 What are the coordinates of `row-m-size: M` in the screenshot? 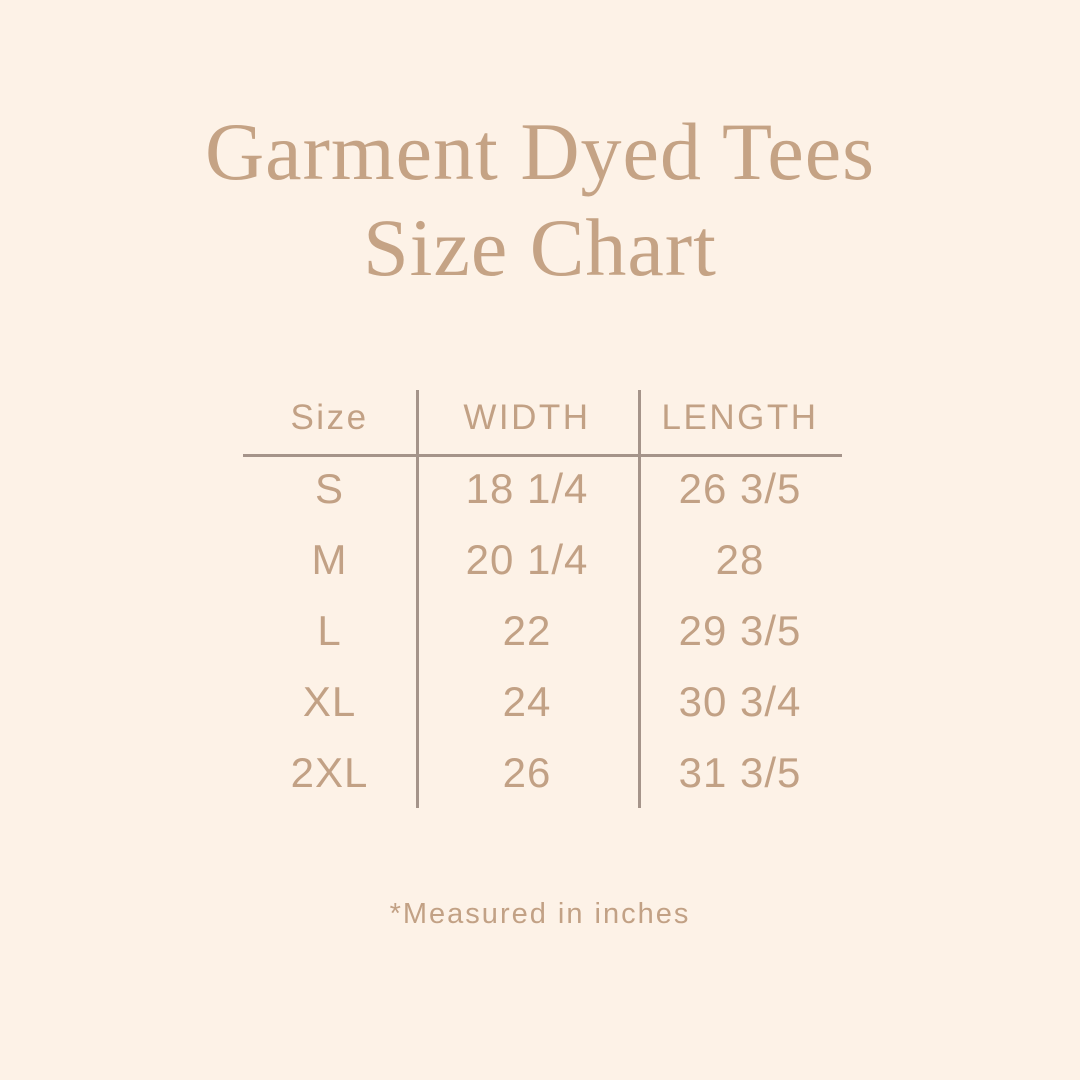 It's located at (329, 560).